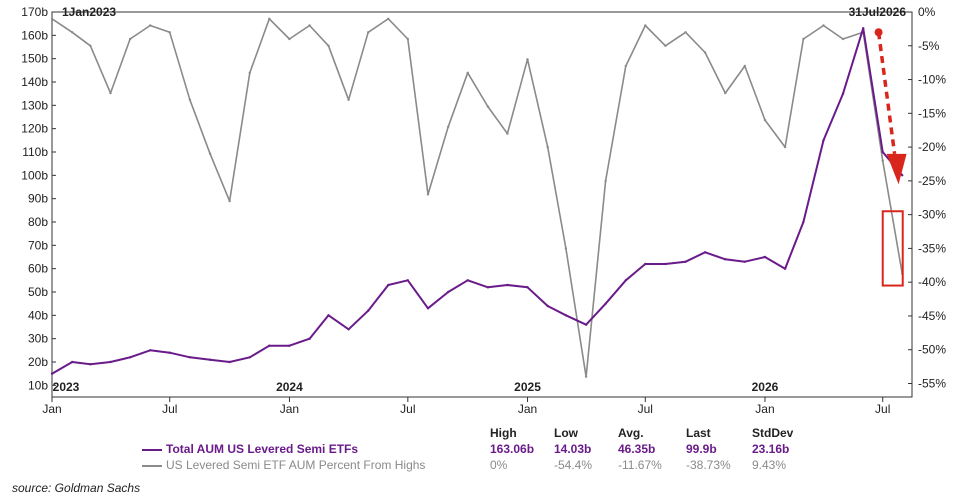 This screenshot has height=503, width=974. I want to click on right-tick-label-7: -35%, so click(932, 248).